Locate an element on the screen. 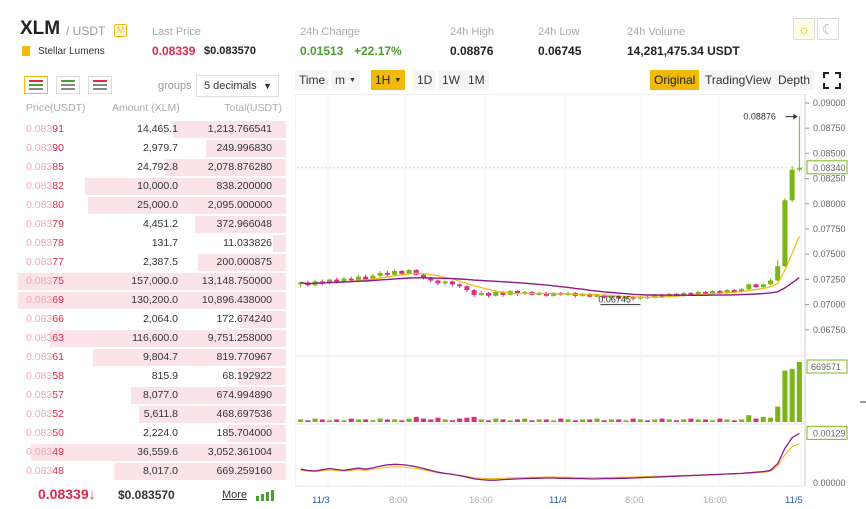  ask-total: 3,052.361004 is located at coordinates (239, 452).